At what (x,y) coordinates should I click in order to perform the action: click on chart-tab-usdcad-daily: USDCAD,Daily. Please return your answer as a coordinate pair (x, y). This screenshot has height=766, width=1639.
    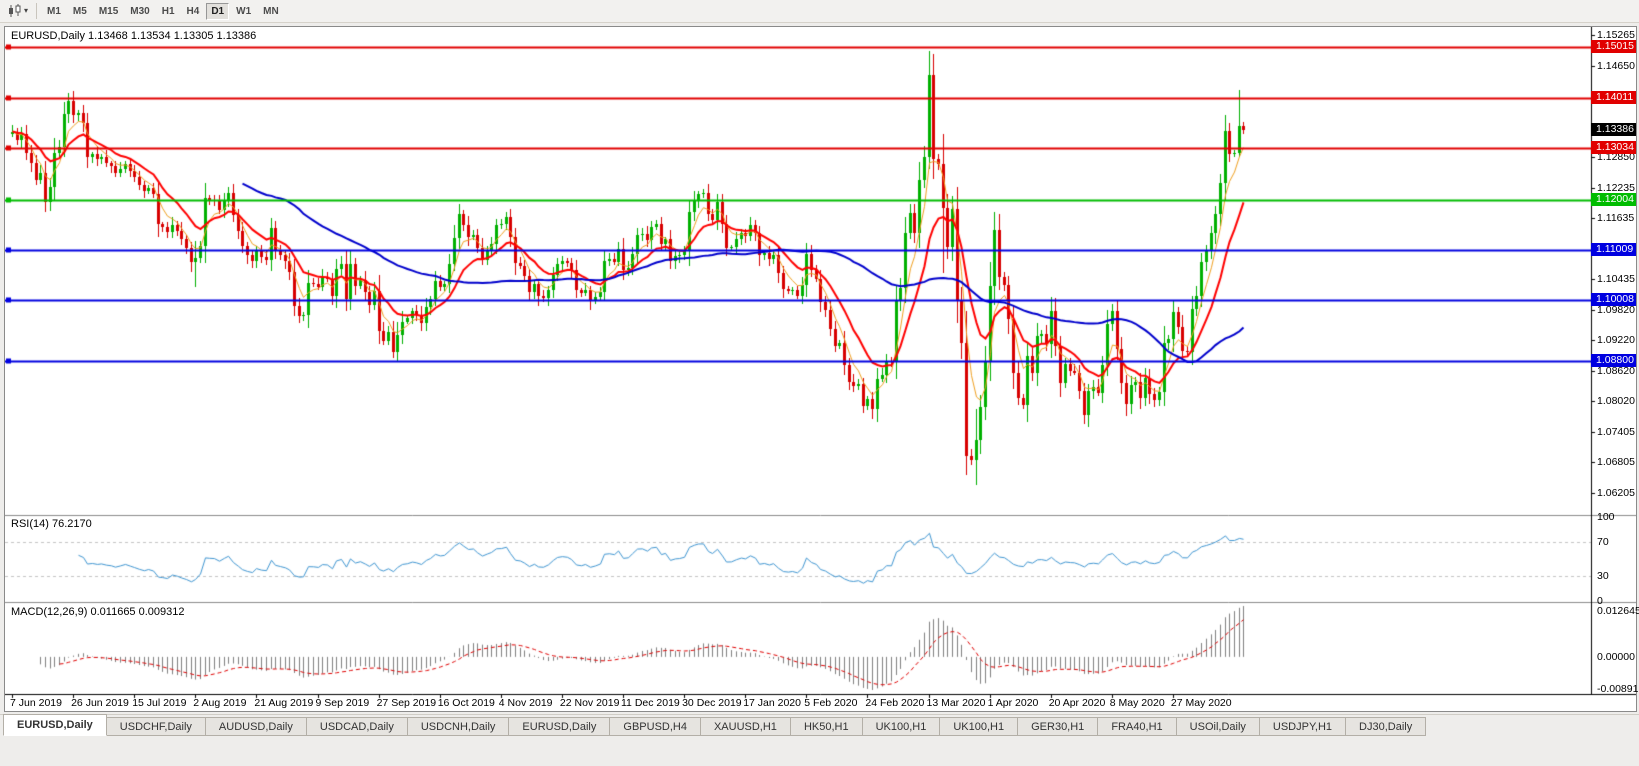
    Looking at the image, I should click on (357, 726).